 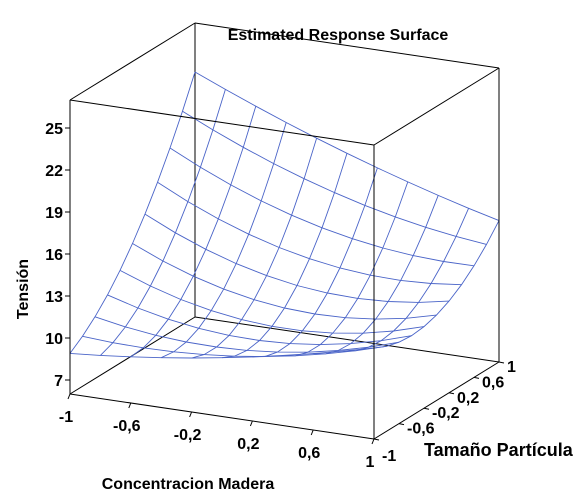 I want to click on box-edge-back-floor-right, so click(x=347, y=339).